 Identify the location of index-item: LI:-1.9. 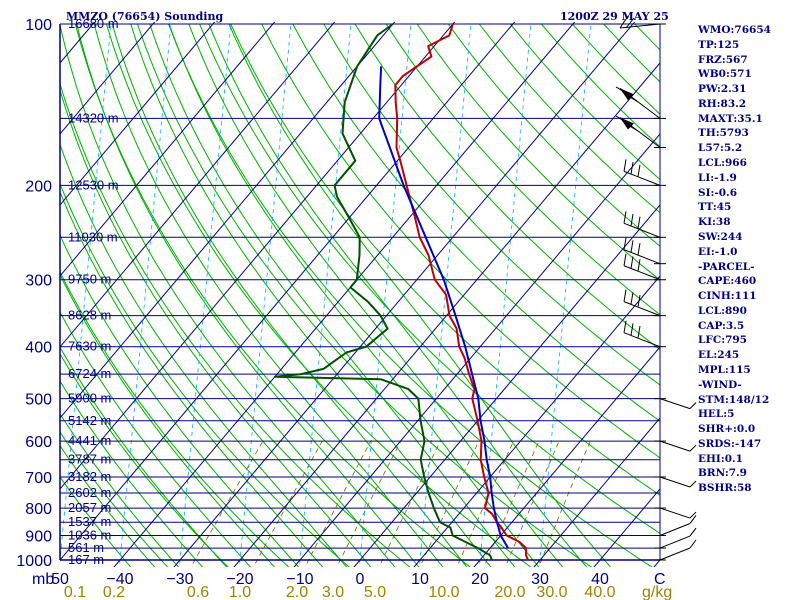
(717, 177).